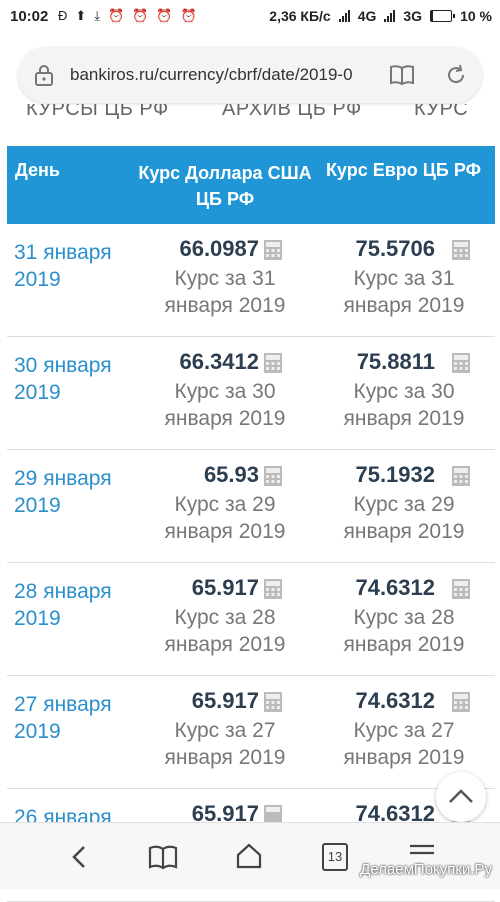 This screenshot has height=902, width=500. Describe the element at coordinates (231, 474) in the screenshot. I see `usd-rate: 65.93` at that location.